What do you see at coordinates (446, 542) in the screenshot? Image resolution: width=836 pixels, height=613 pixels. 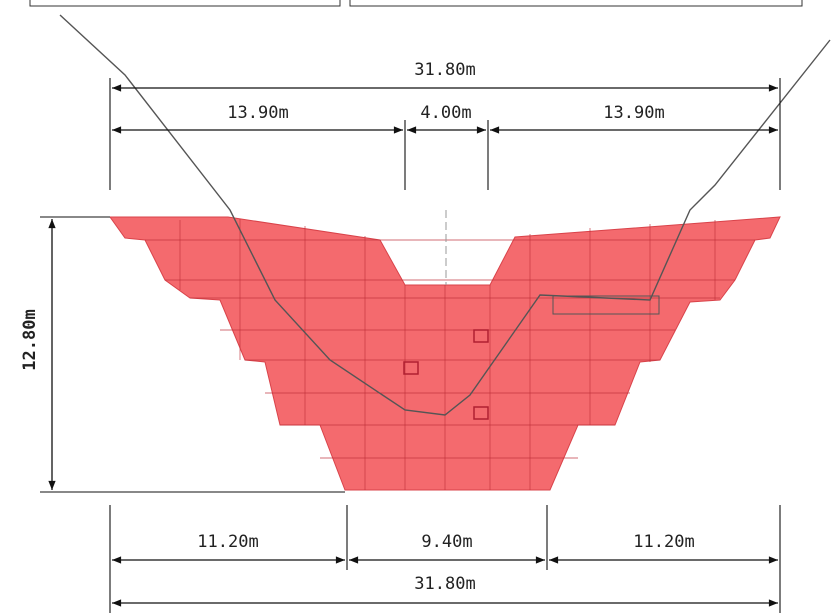 I see `dim-label: 9.40m` at bounding box center [446, 542].